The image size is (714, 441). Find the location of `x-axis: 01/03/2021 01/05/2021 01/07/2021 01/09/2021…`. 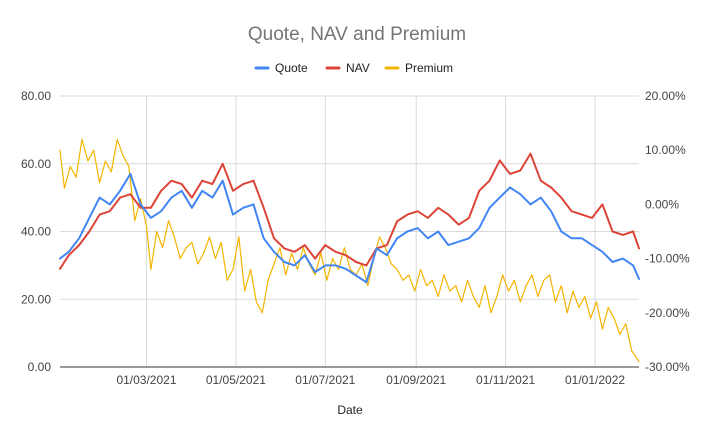

x-axis: 01/03/2021 01/05/2021 01/07/2021 01/09/2021… is located at coordinates (349, 376).